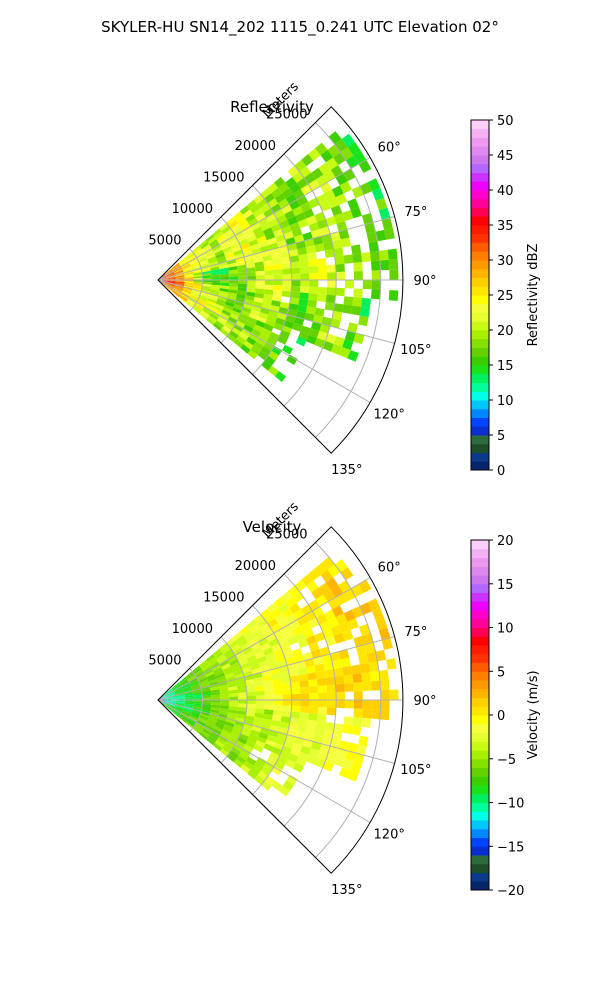 The height and width of the screenshot is (1000, 600). What do you see at coordinates (192, 209) in the screenshot?
I see `reflectivity-range-tick-label-1: 10000` at bounding box center [192, 209].